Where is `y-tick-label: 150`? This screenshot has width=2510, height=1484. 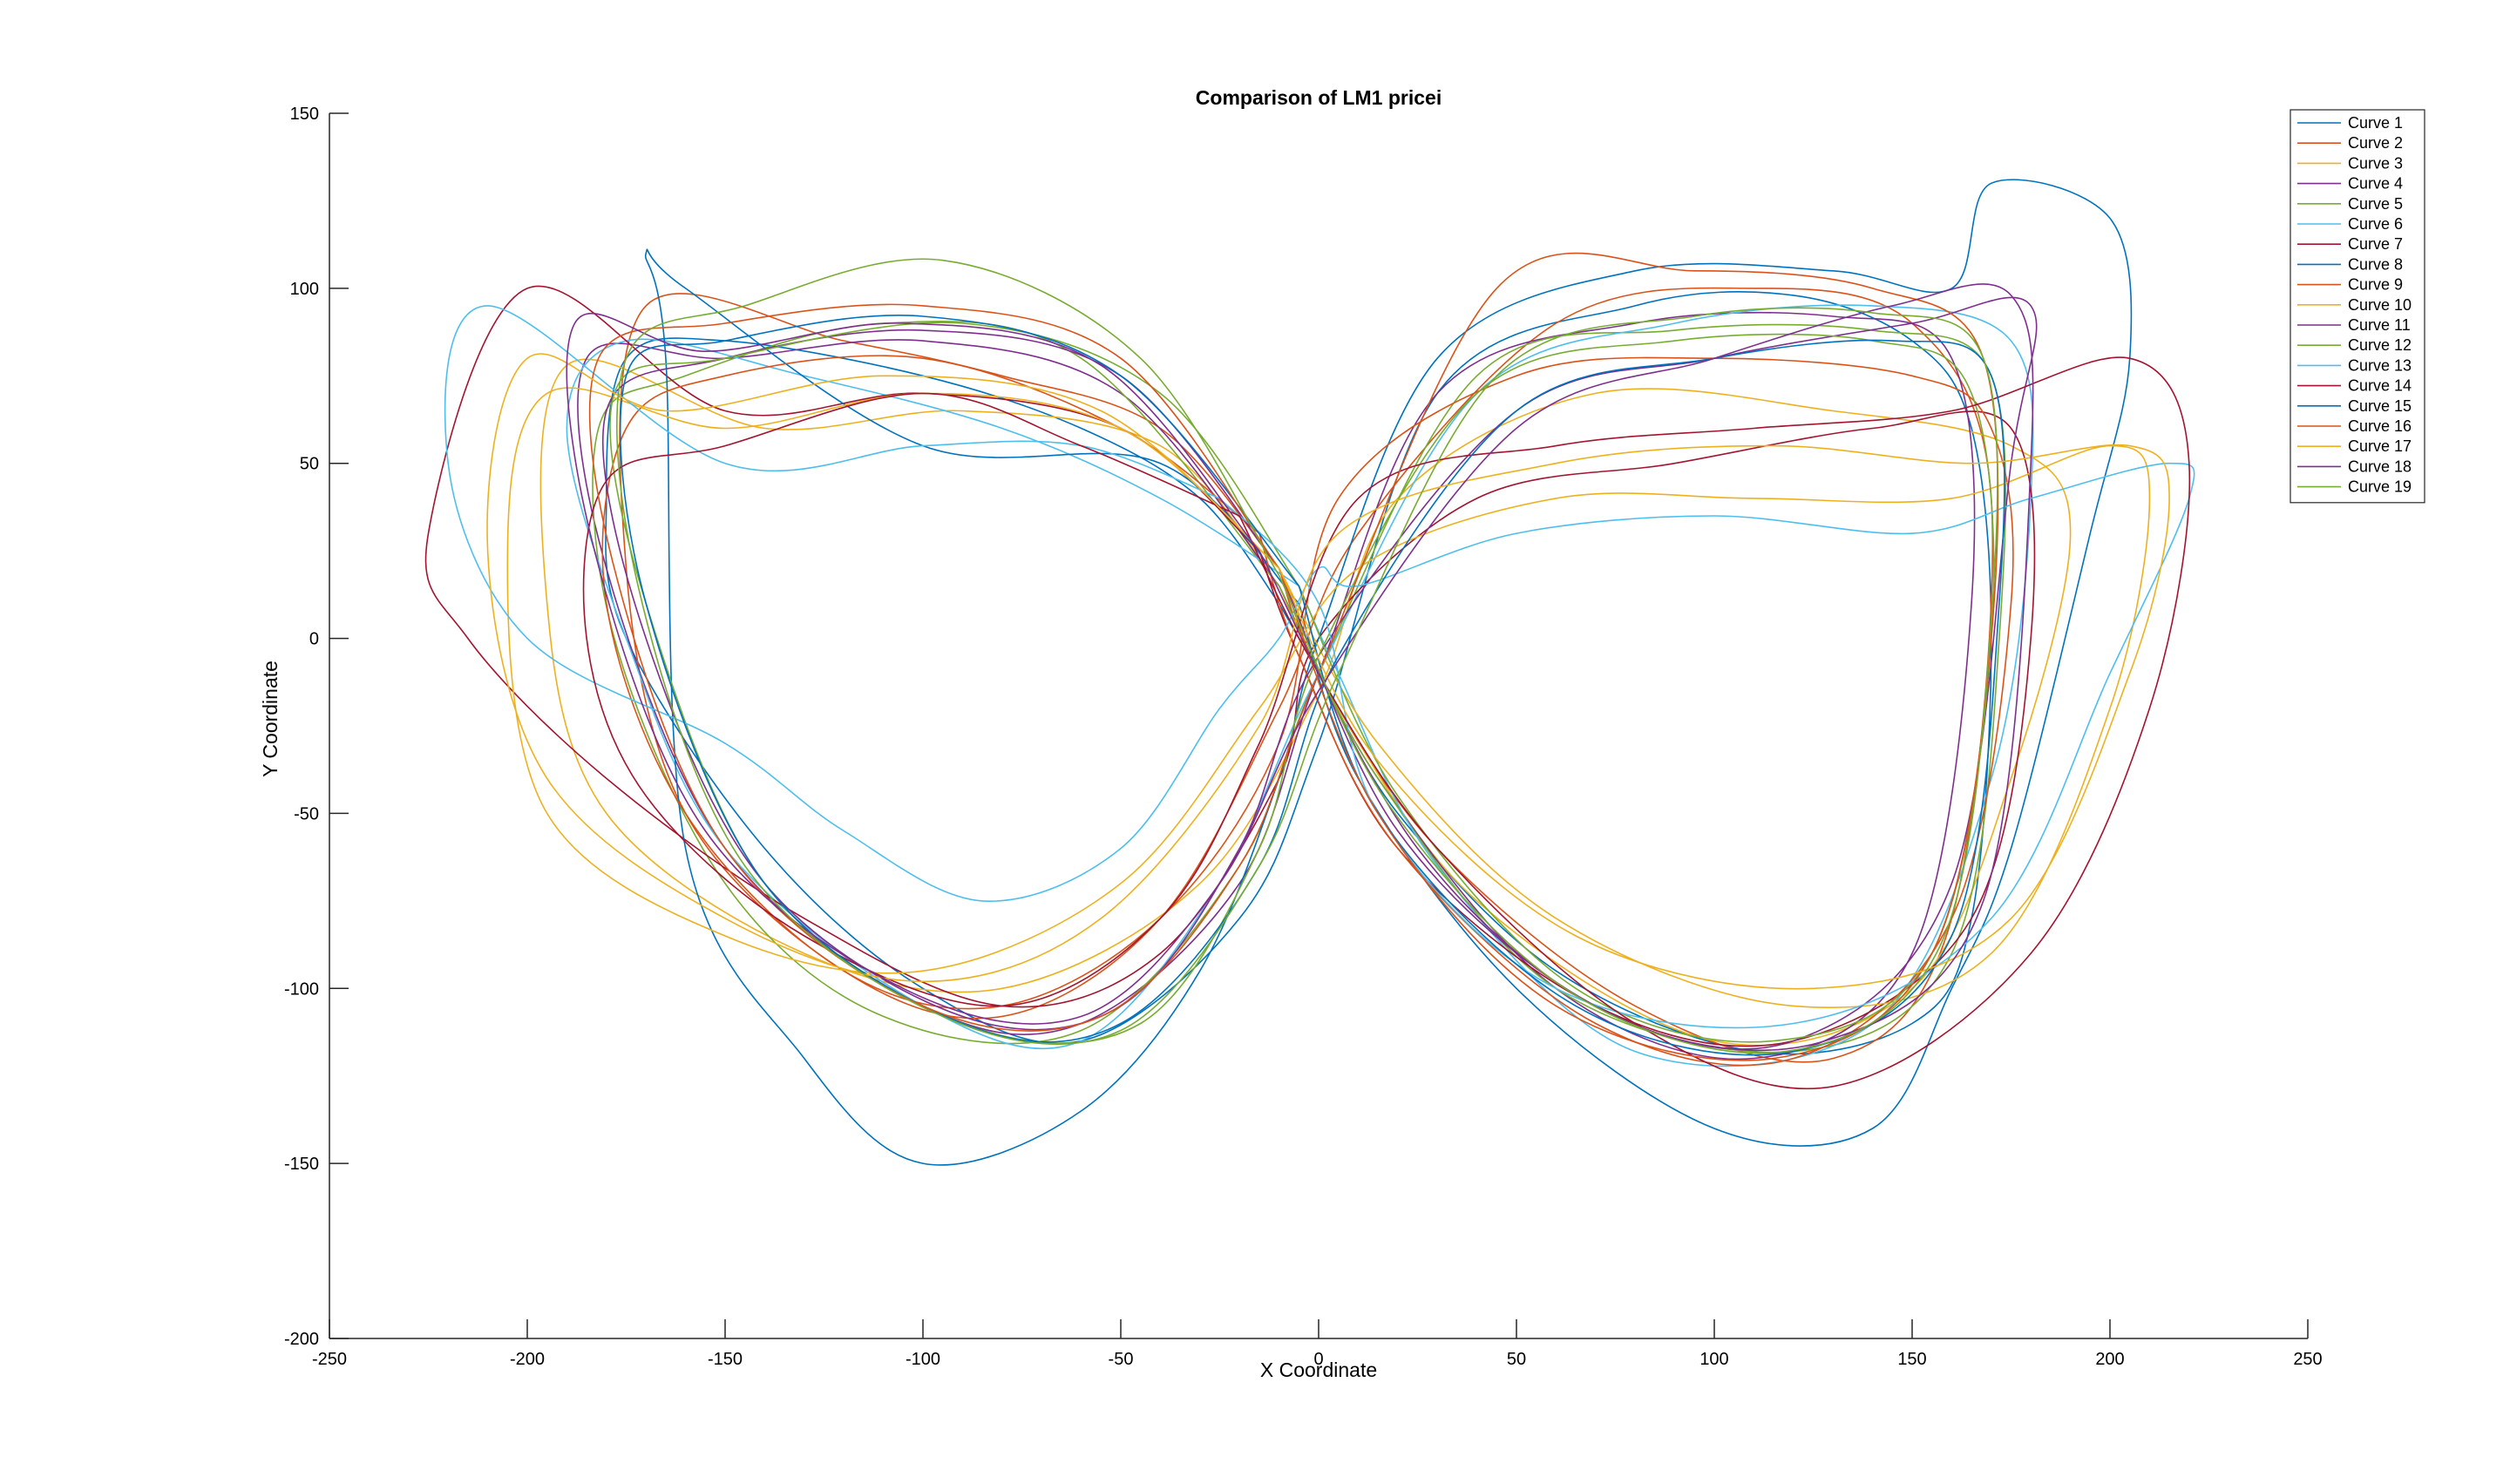 y-tick-label: 150 is located at coordinates (304, 114).